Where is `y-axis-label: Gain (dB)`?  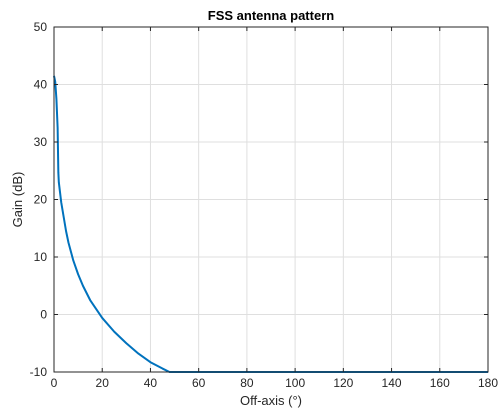 y-axis-label: Gain (dB) is located at coordinates (17, 200).